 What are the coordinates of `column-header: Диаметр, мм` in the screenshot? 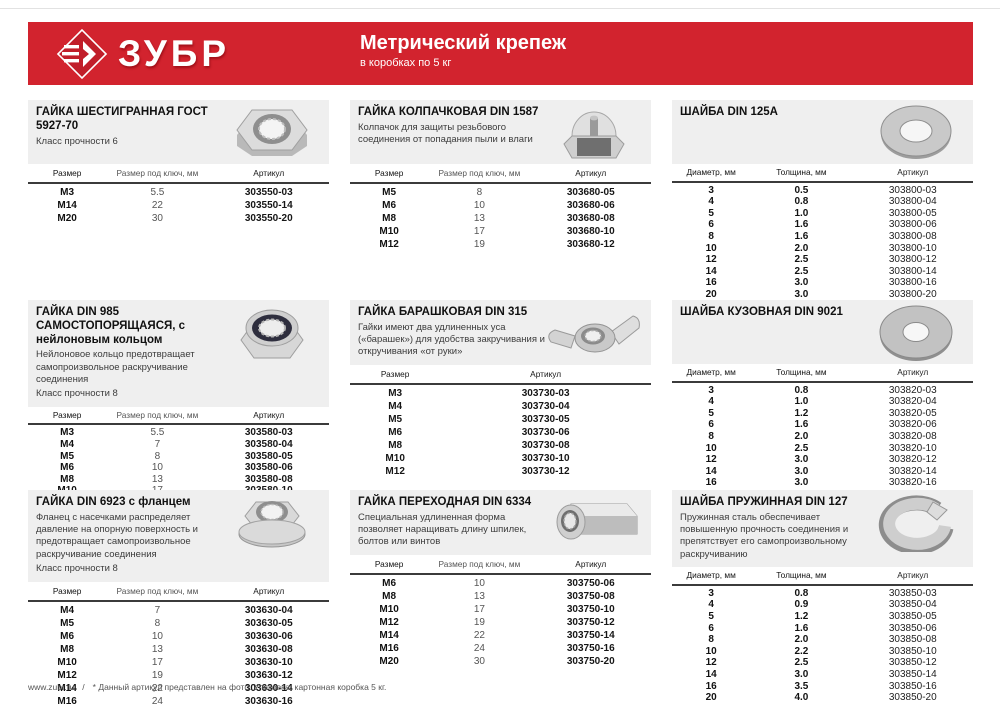 It's located at (711, 172).